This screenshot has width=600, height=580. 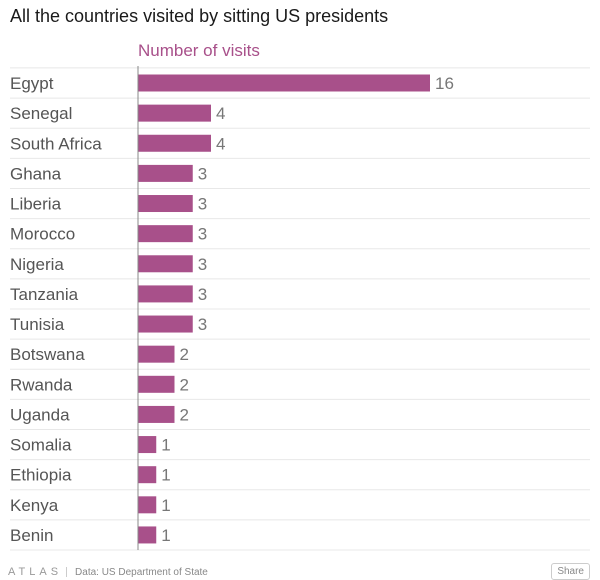 I want to click on category-label: Uganda, so click(x=40, y=414).